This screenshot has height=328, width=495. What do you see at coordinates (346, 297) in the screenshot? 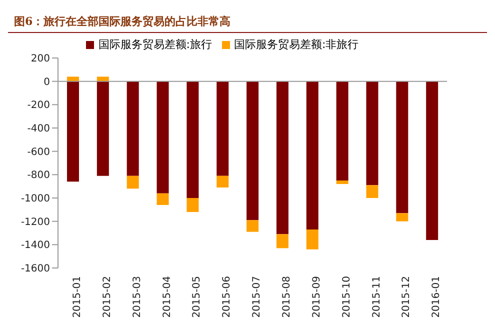
I see `x-tick-label: 2015-10` at bounding box center [346, 297].